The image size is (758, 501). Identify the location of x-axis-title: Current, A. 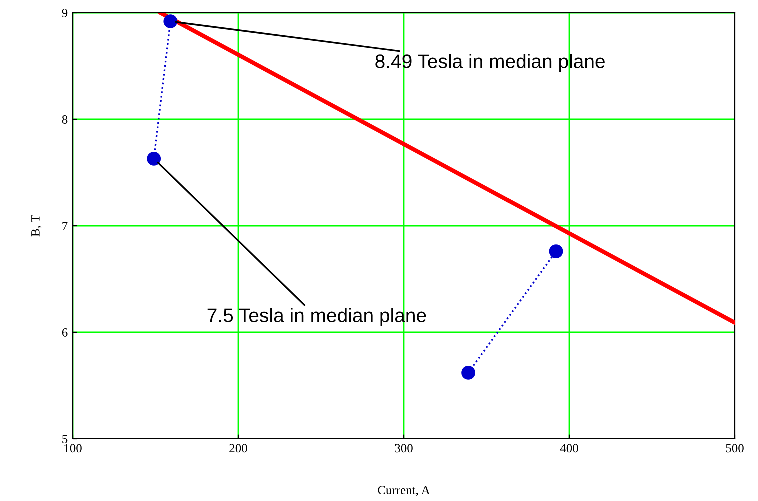
(404, 491).